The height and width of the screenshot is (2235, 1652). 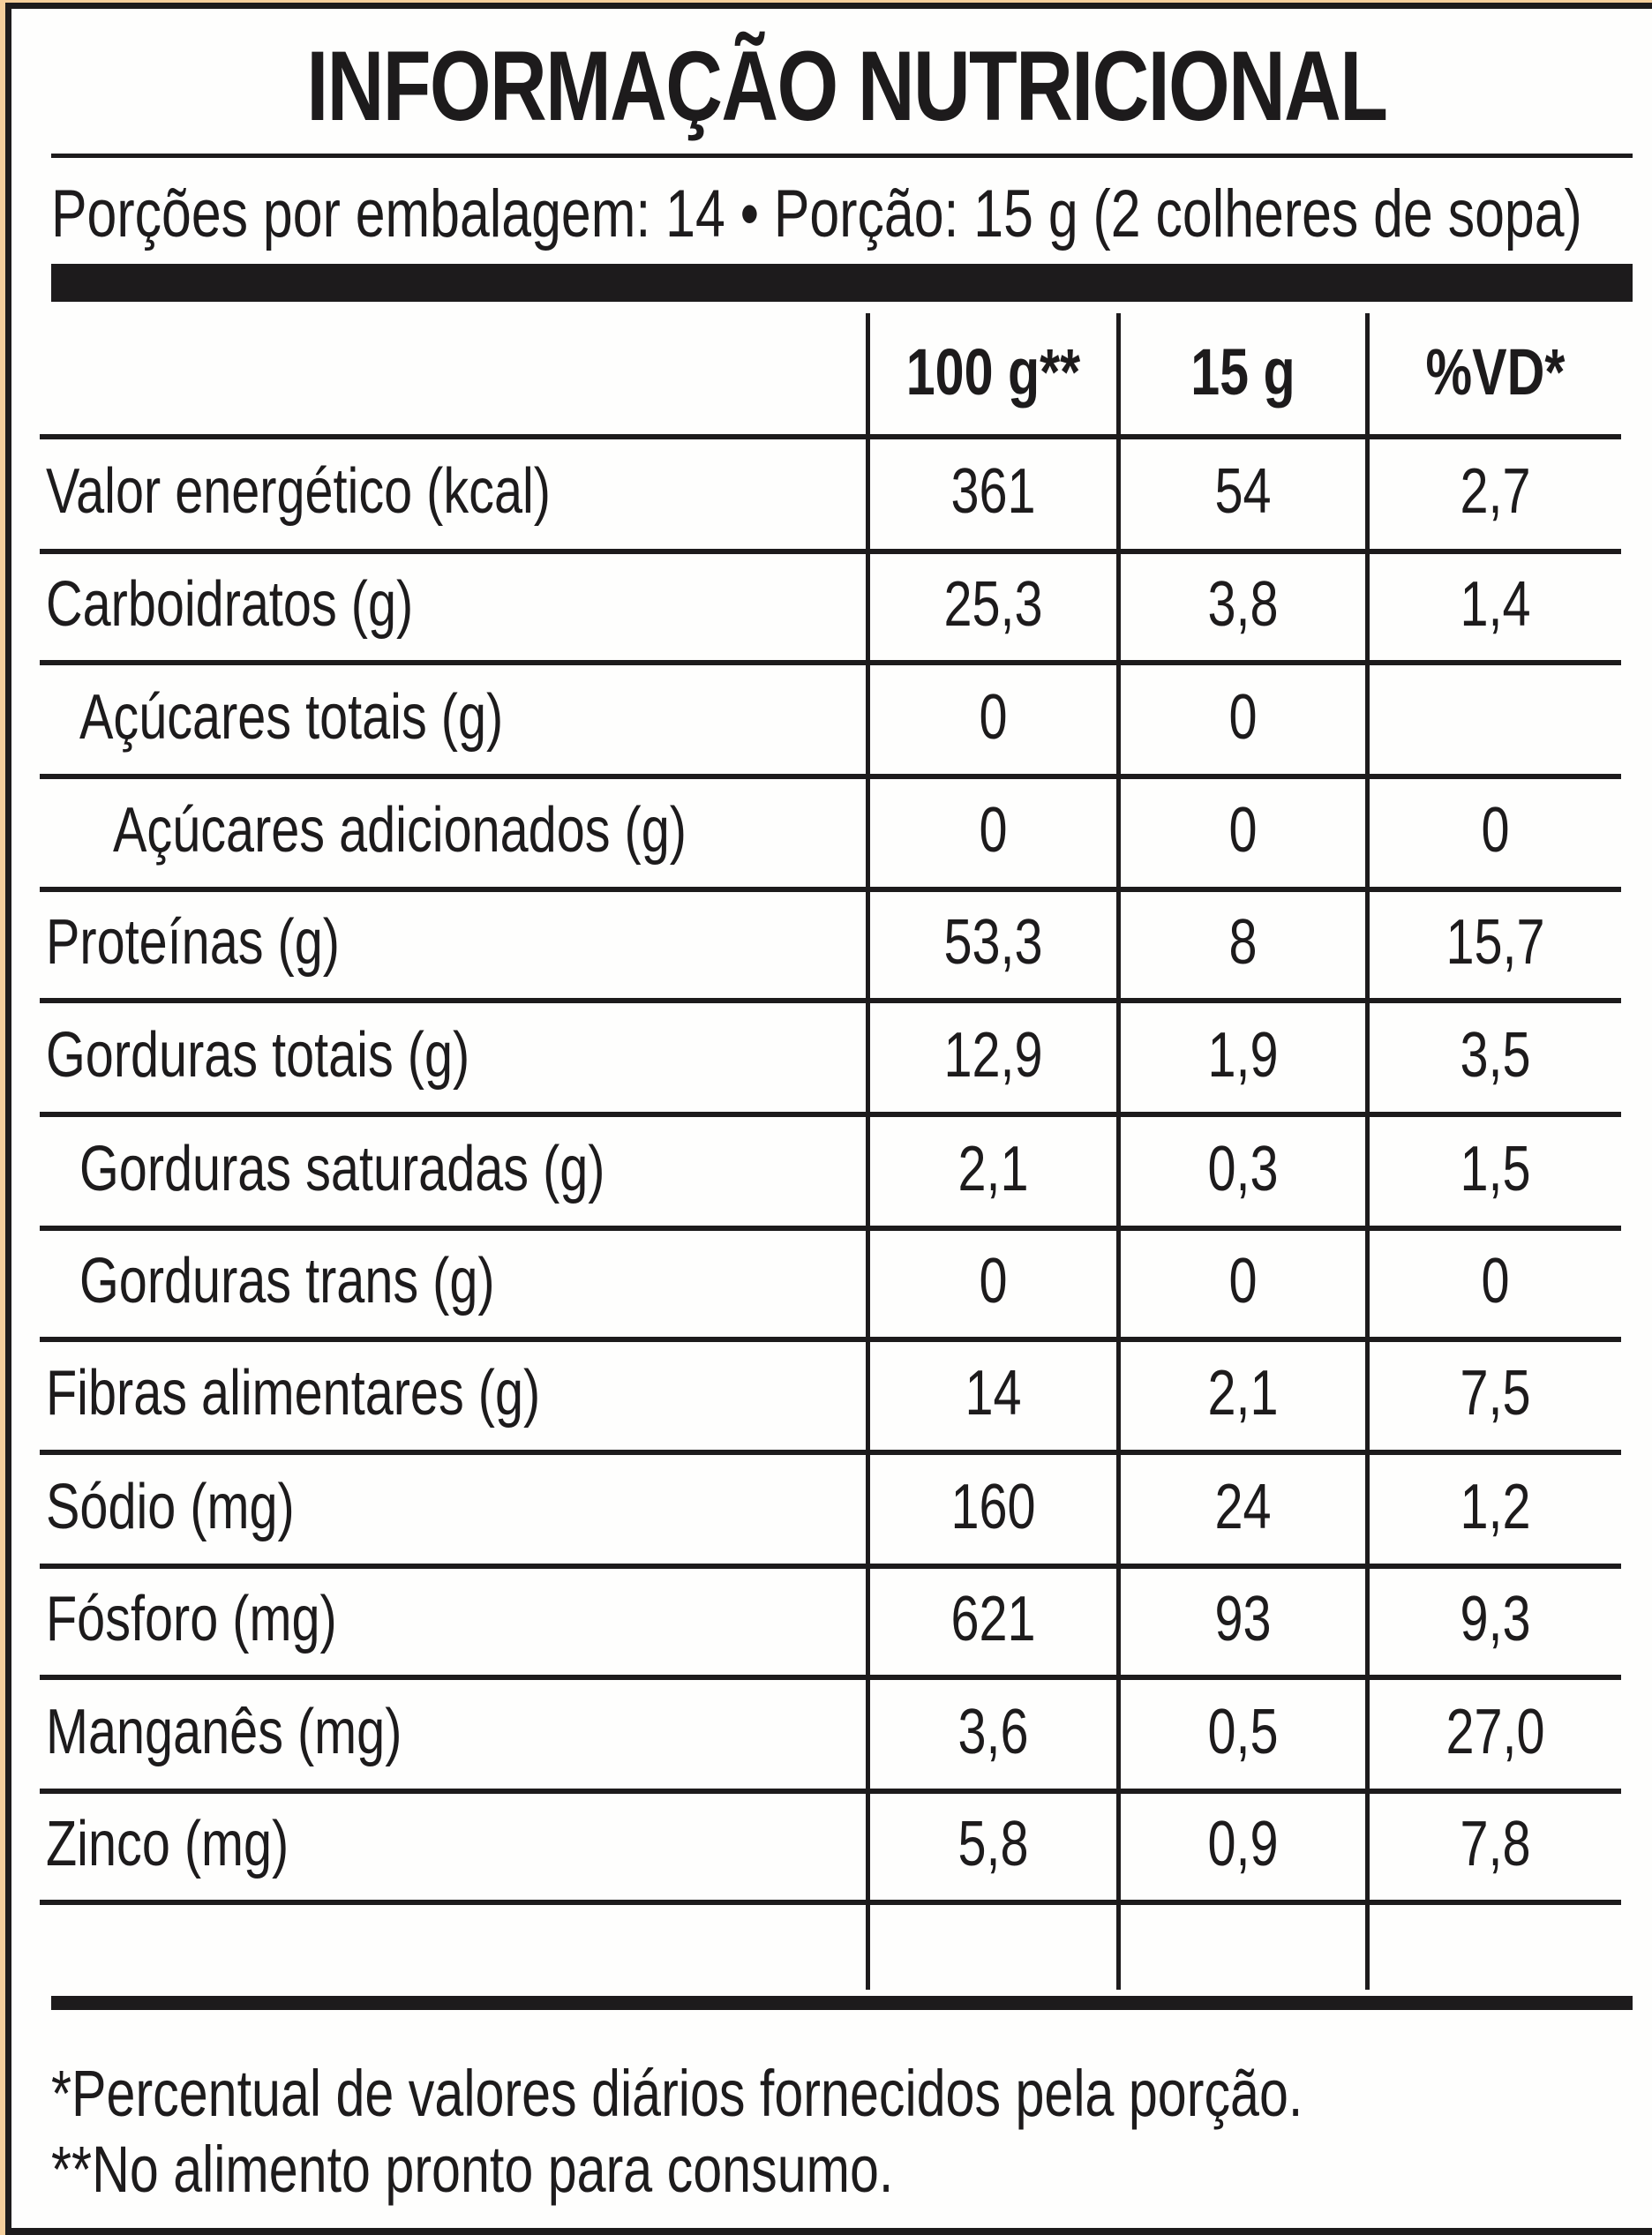 I want to click on daily-value-percent: 1,4, so click(x=1495, y=604).